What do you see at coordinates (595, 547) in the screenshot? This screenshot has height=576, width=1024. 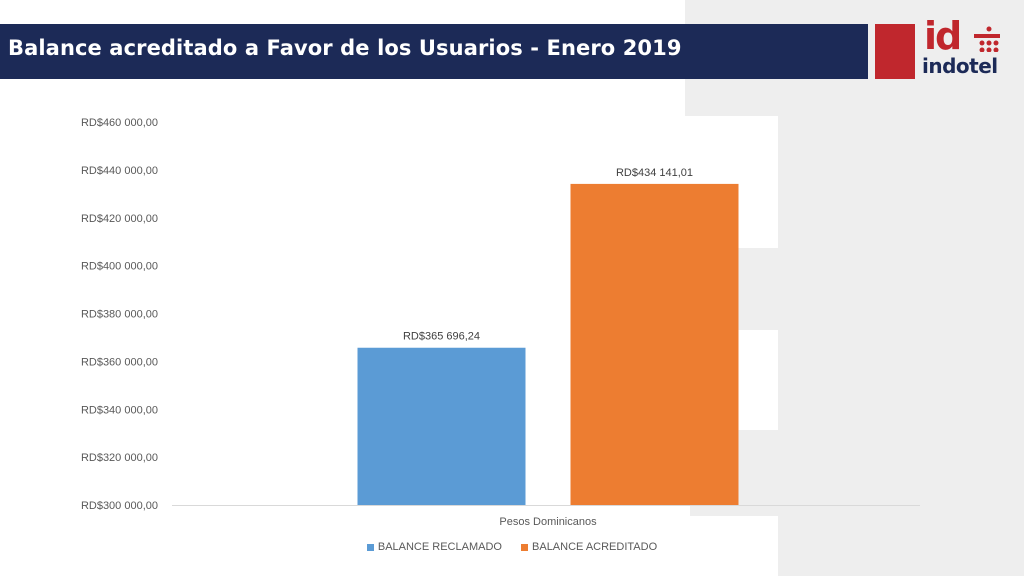 I see `legend-label-acreditado: BALANCE ACREDITADO` at bounding box center [595, 547].